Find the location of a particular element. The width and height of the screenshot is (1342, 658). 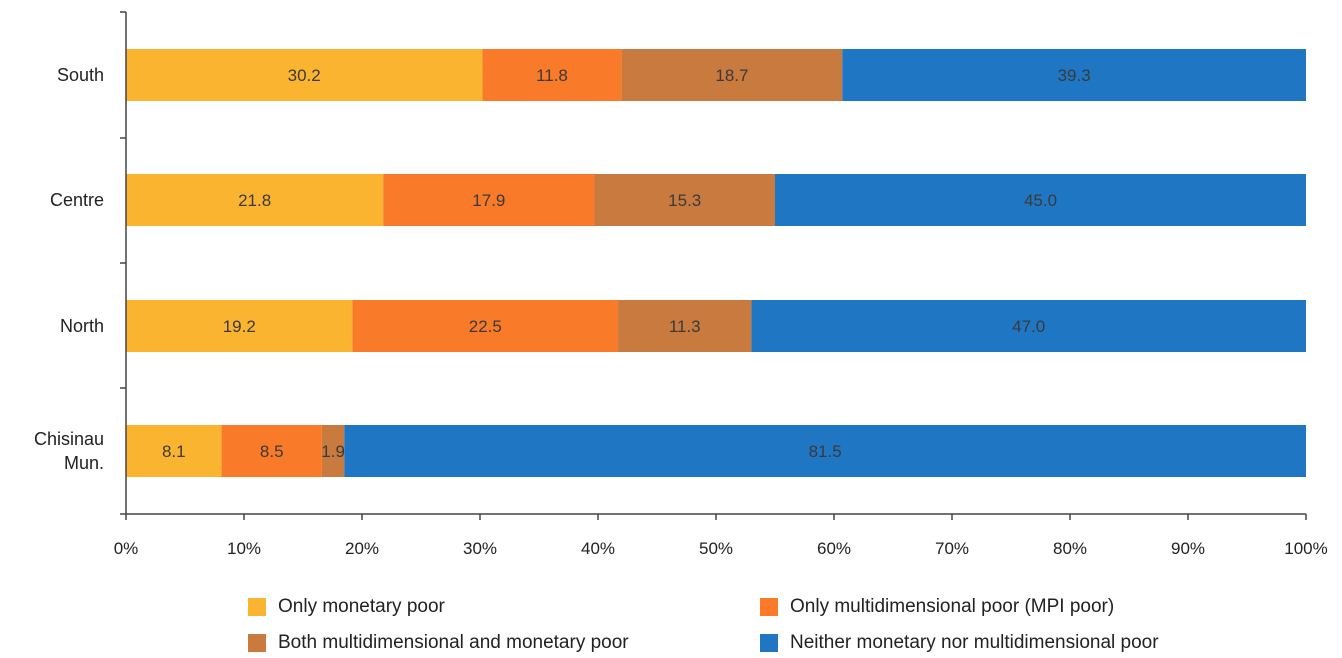

legend-item-both: Both multidimensional and monetary poor is located at coordinates (438, 643).